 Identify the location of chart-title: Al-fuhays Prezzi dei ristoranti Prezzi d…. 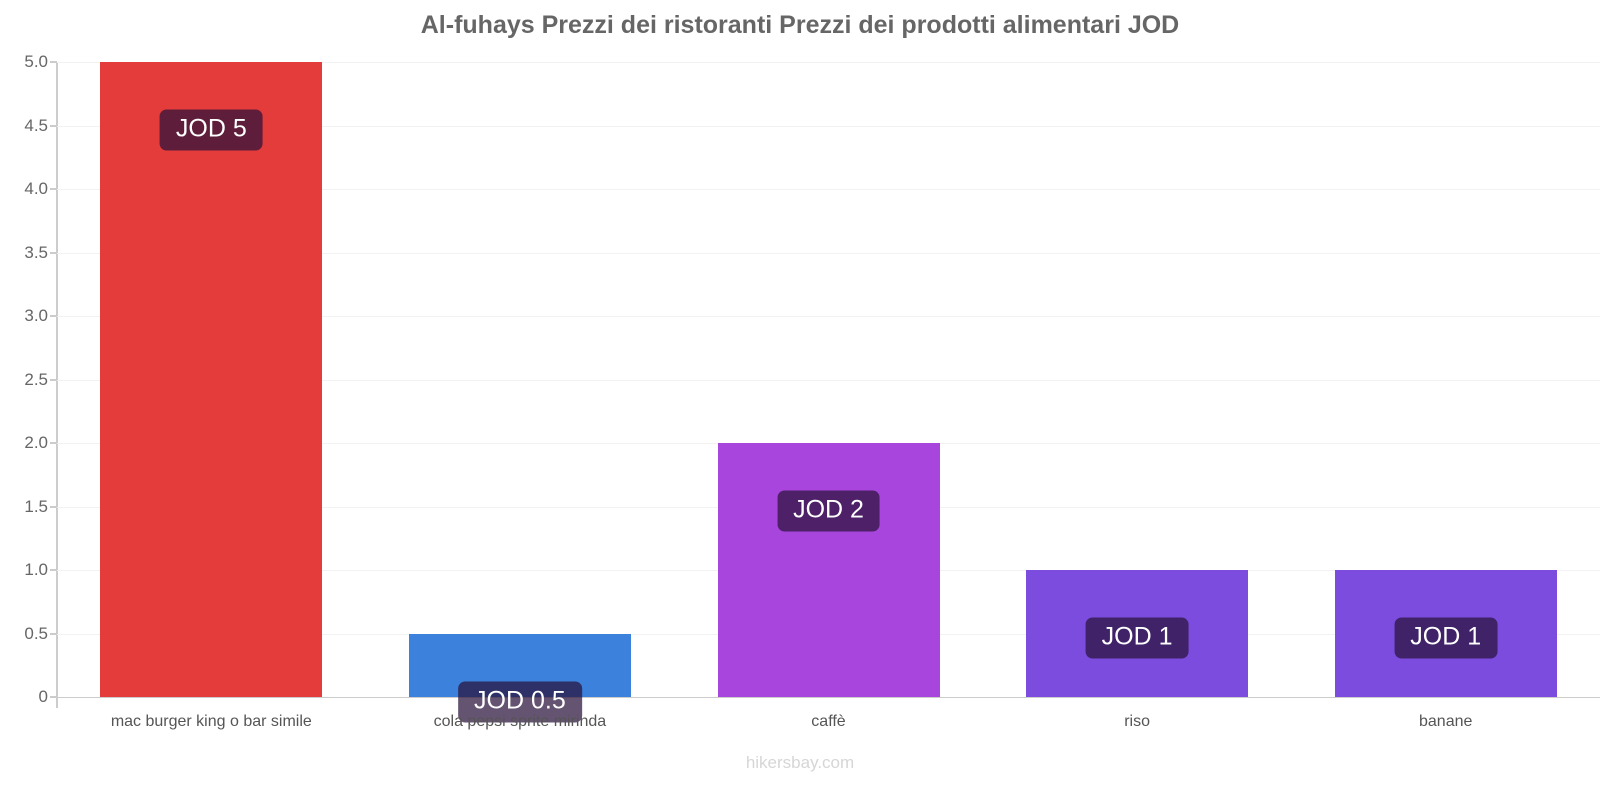
(800, 25).